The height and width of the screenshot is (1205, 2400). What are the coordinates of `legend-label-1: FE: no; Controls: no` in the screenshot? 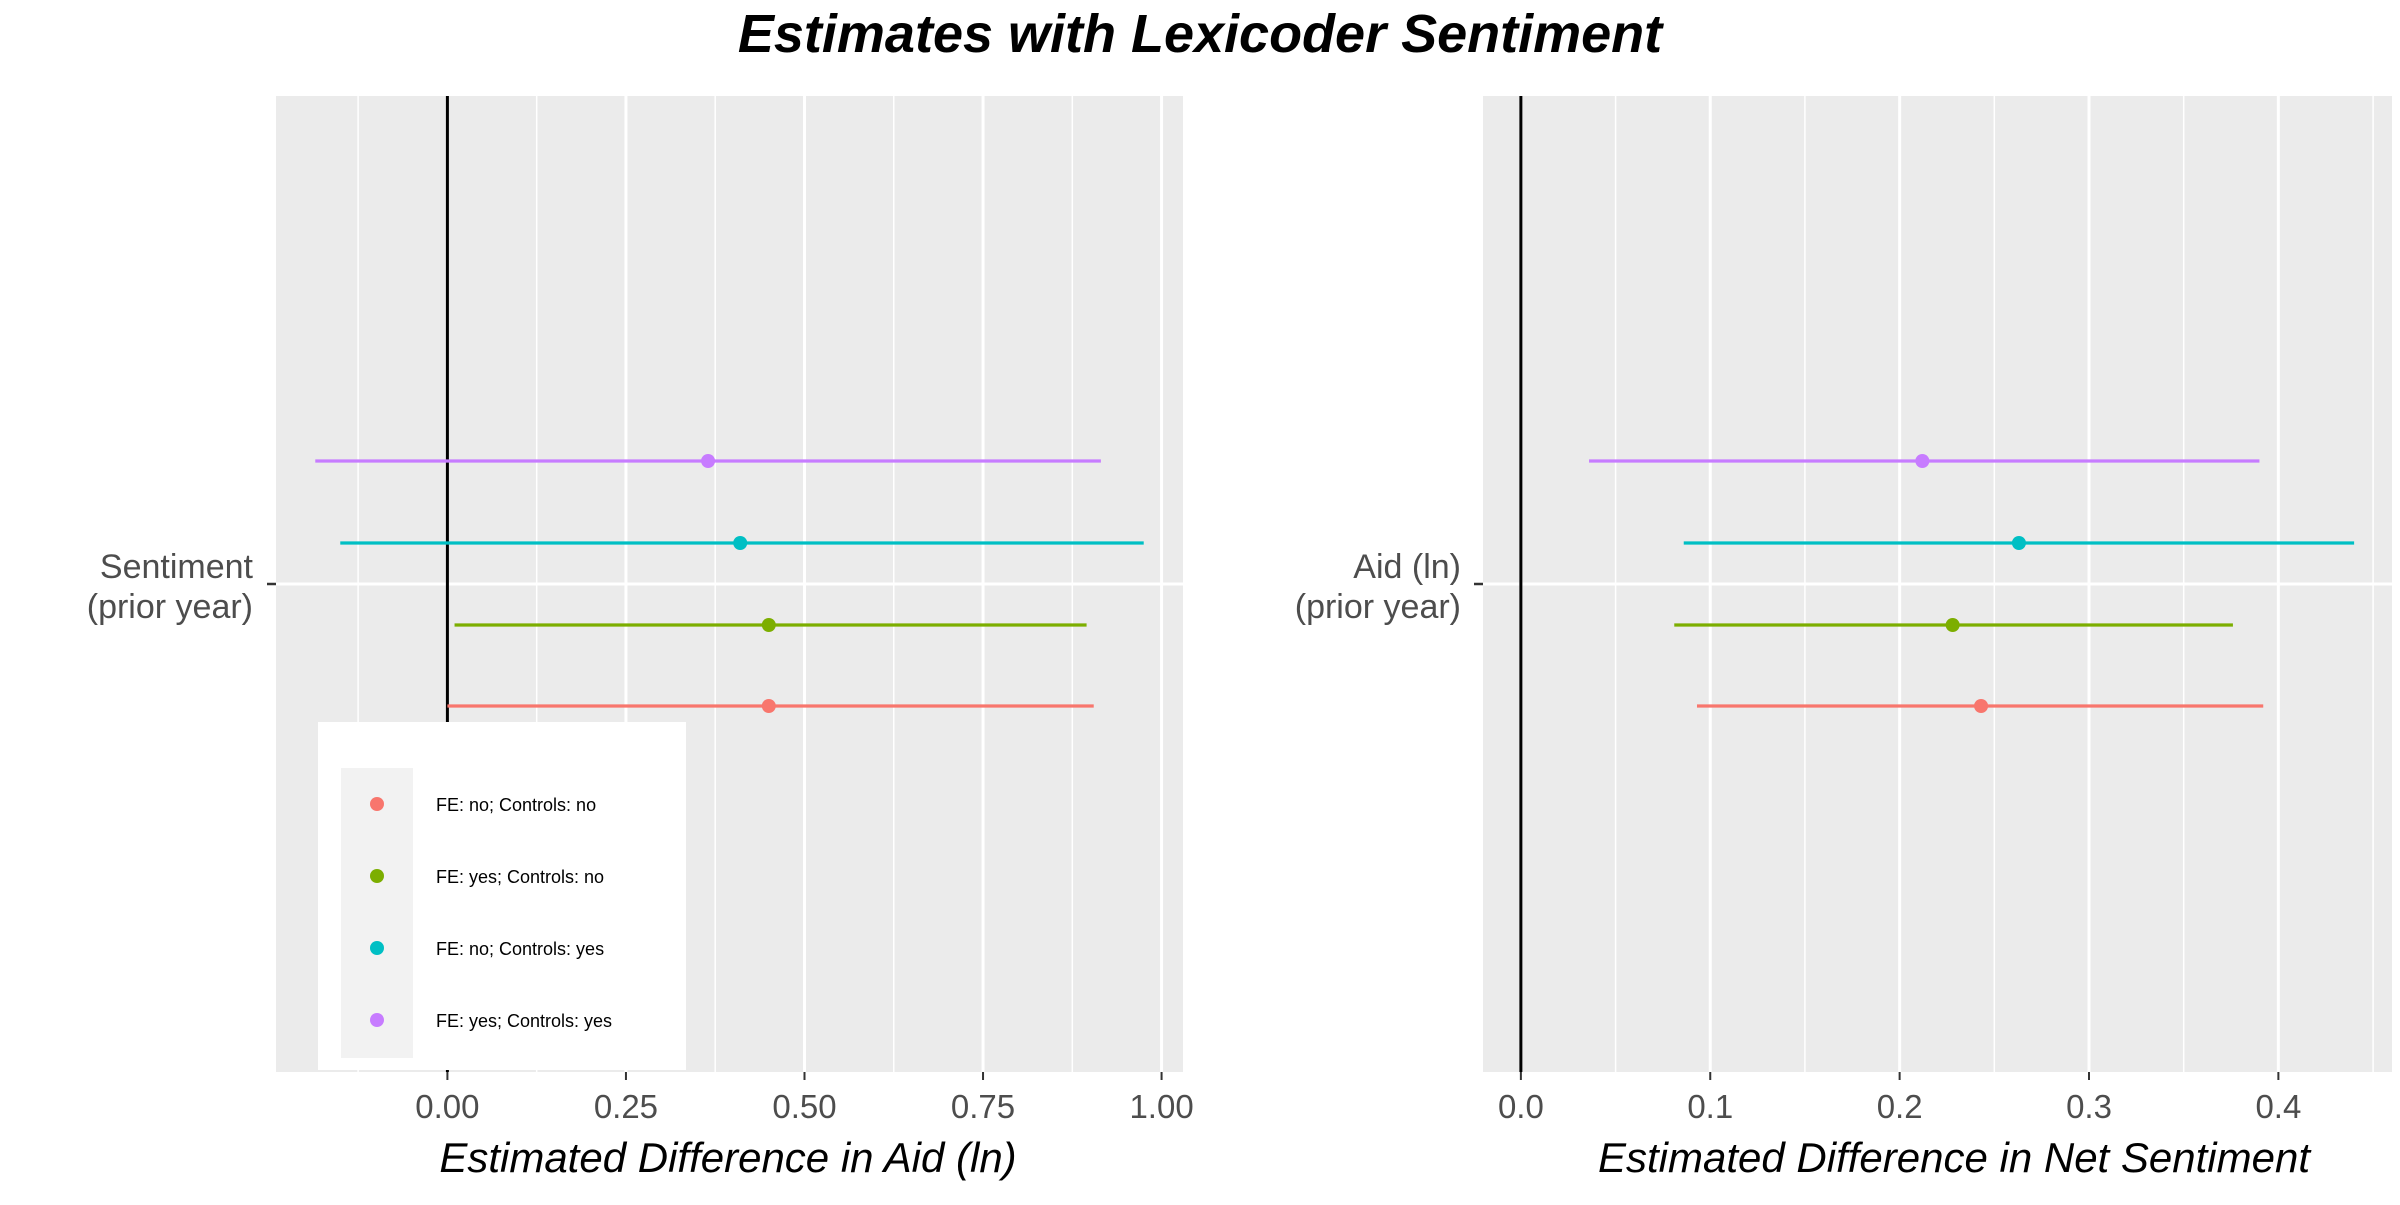 It's located at (516, 805).